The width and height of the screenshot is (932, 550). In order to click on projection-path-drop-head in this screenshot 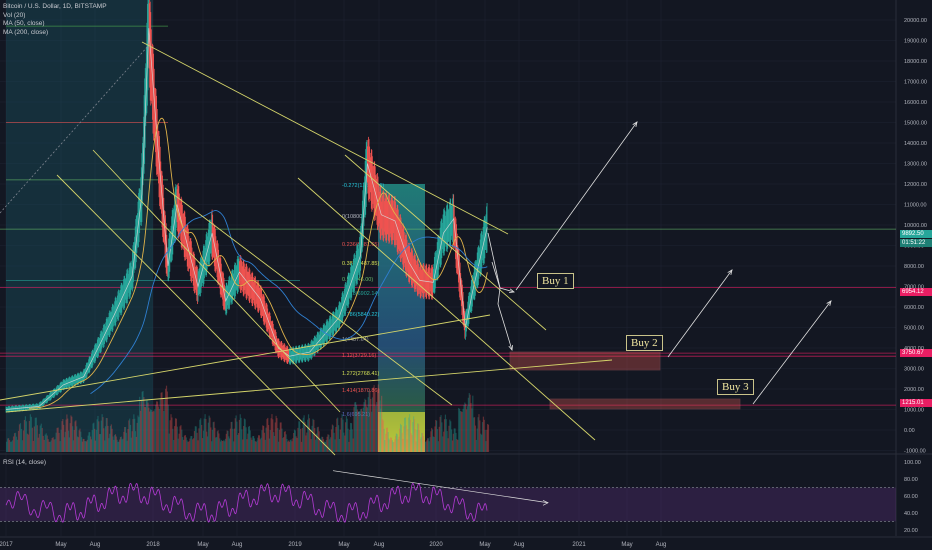, I will do `click(510, 347)`.